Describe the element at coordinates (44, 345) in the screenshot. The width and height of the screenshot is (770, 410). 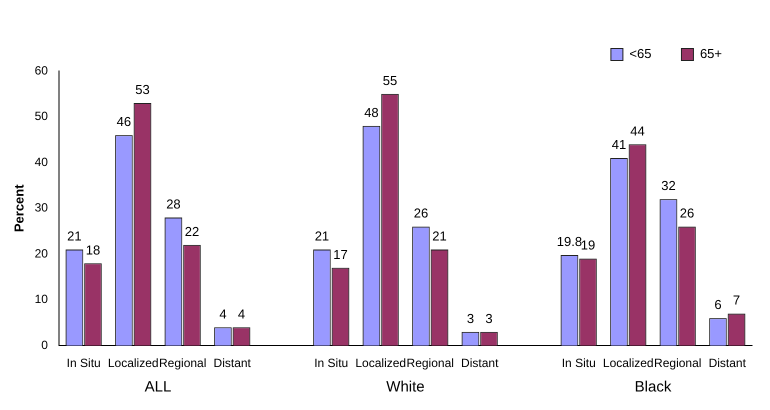
I see `y-tick-label: 0` at that location.